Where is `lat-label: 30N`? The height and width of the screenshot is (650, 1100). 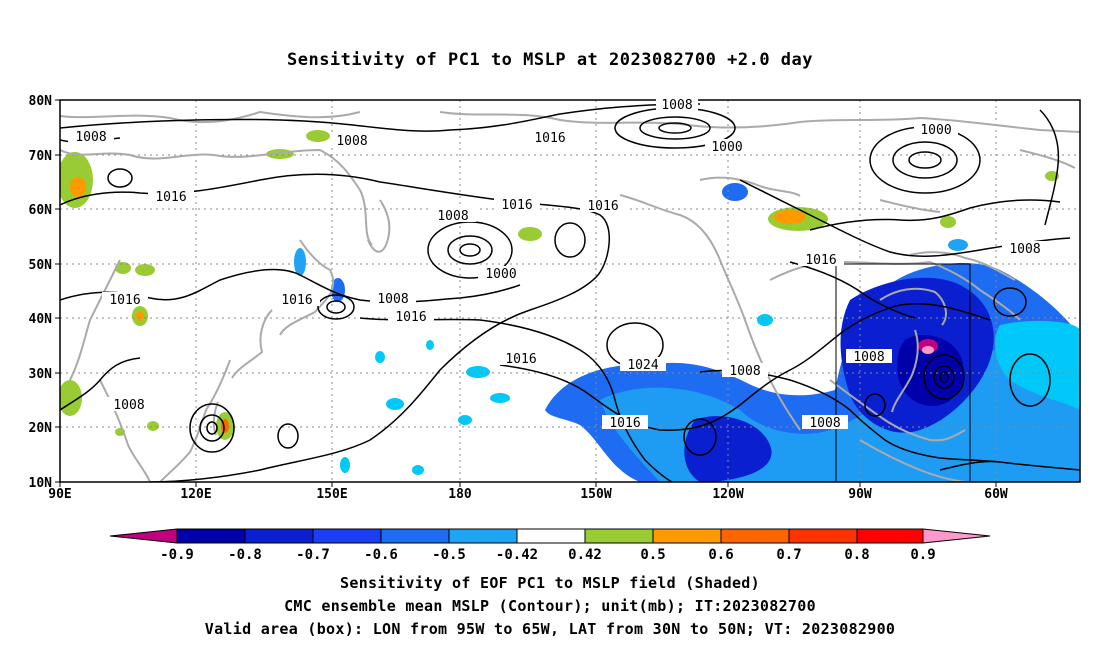 lat-label: 30N is located at coordinates (41, 374).